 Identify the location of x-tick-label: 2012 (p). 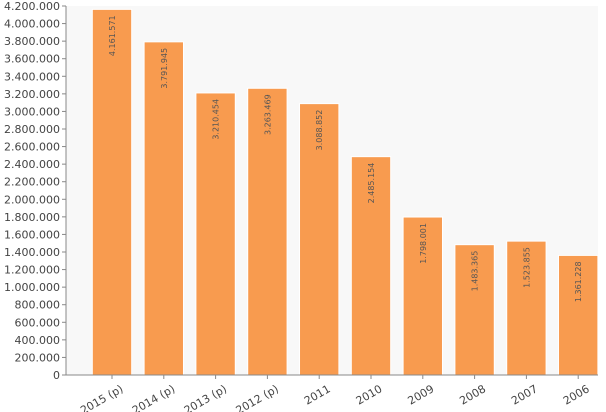
(257, 397).